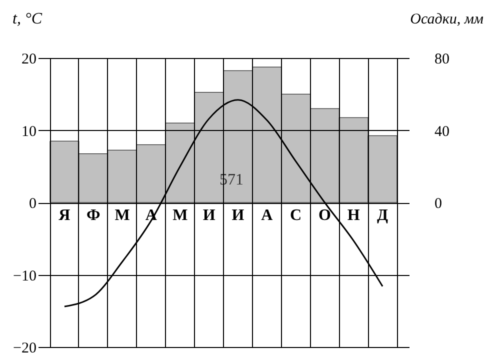 The width and height of the screenshot is (488, 364). I want to click on y-tick-label: 10, so click(29, 132).